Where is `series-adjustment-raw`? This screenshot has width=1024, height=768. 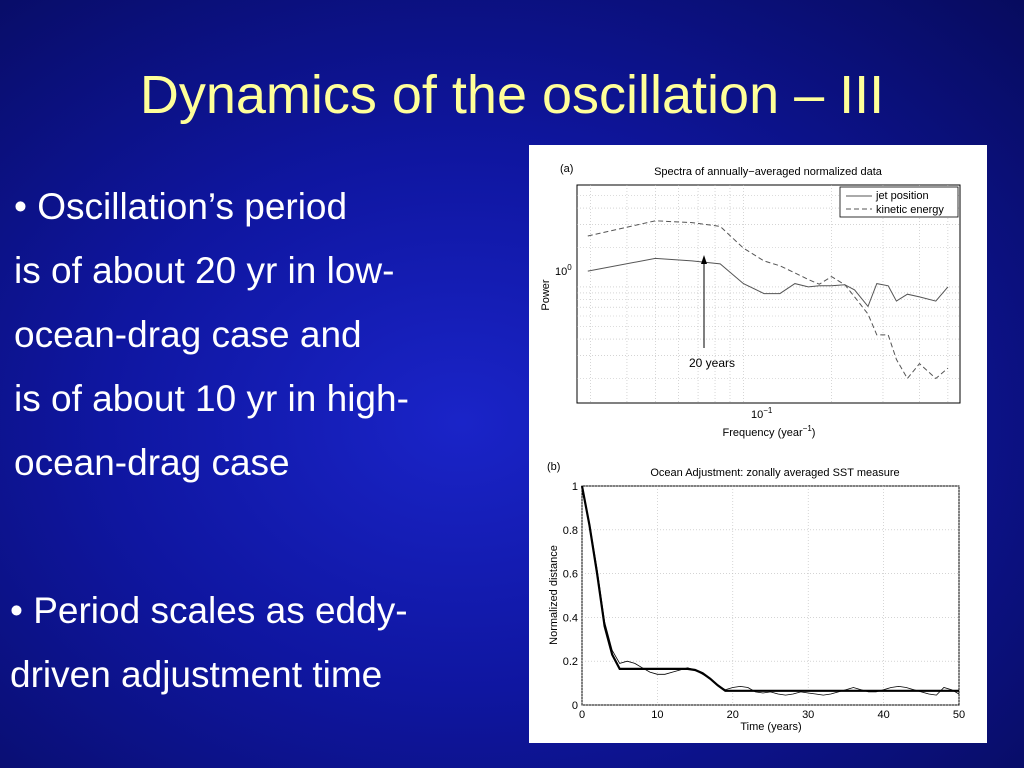
series-adjustment-raw is located at coordinates (770, 590).